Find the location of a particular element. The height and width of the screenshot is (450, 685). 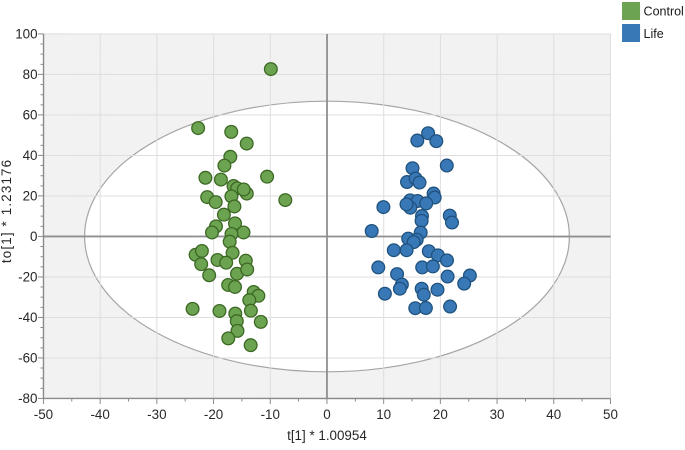

svg-text: 80 is located at coordinates (30, 74).